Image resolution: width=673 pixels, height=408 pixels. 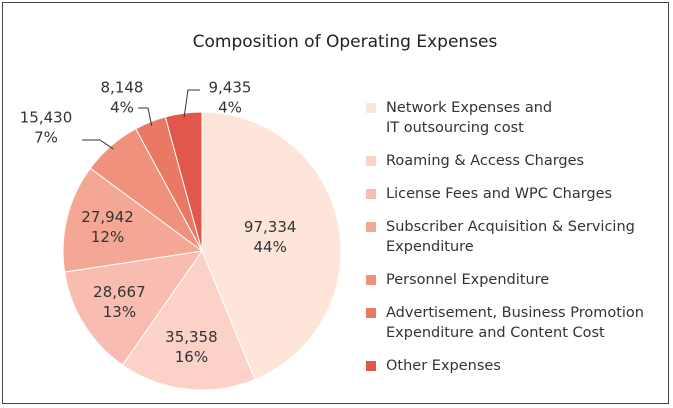 I want to click on percent-label: 16%, so click(x=191, y=357).